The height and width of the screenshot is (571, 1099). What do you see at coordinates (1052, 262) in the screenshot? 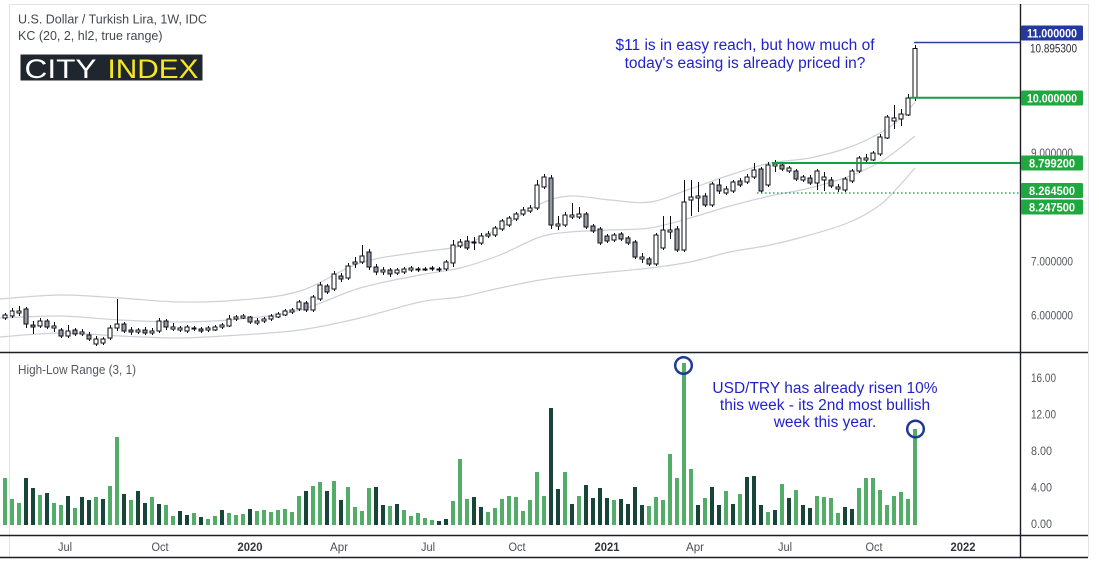
I see `svg-text: 7.000000` at bounding box center [1052, 262].